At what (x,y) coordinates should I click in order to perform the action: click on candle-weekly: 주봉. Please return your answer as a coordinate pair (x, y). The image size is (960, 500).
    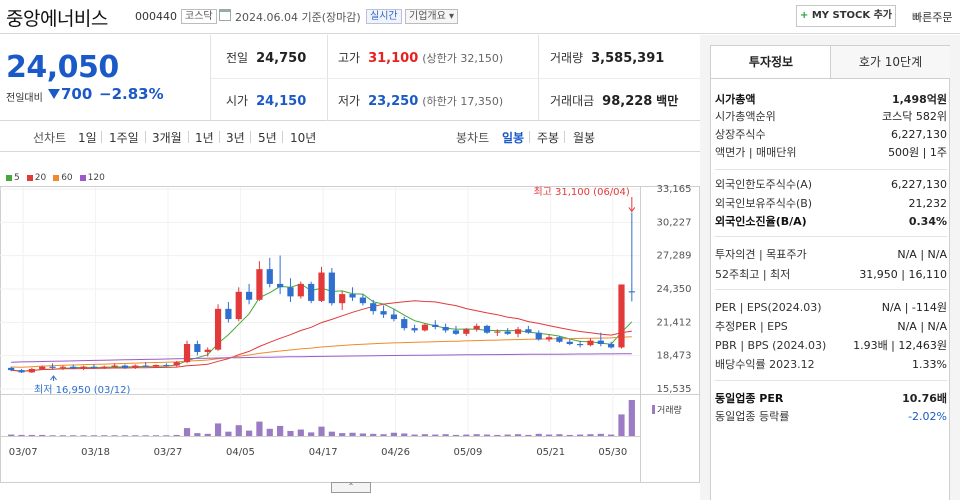
    Looking at the image, I should click on (548, 138).